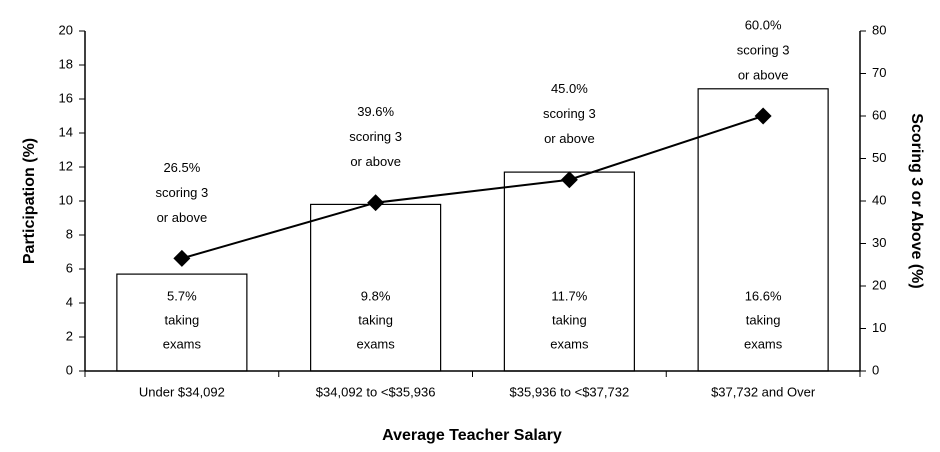 This screenshot has height=452, width=940. I want to click on line-label: 39.6%, so click(375, 111).